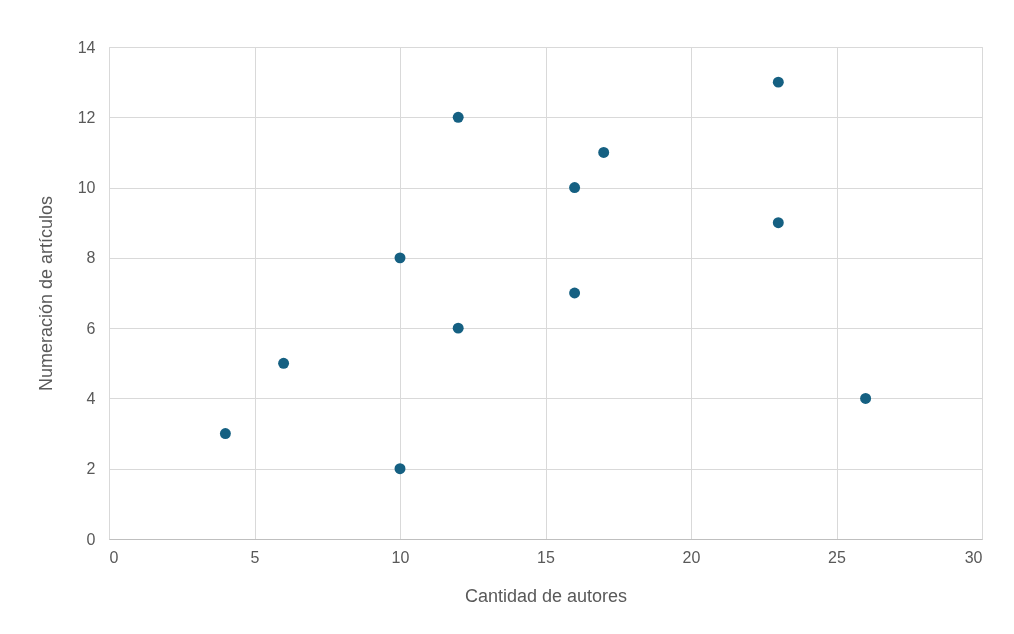 The height and width of the screenshot is (634, 1014). Describe the element at coordinates (45, 293) in the screenshot. I see `y-axis-title: Numeración de artículos` at that location.